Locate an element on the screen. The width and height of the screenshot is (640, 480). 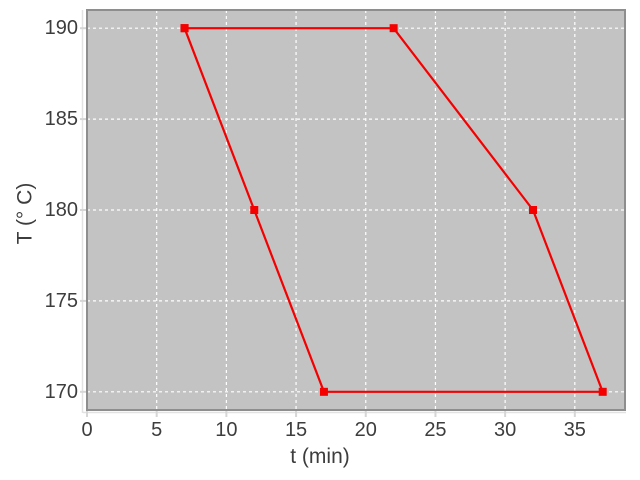
x-tick-label: 15 is located at coordinates (296, 430).